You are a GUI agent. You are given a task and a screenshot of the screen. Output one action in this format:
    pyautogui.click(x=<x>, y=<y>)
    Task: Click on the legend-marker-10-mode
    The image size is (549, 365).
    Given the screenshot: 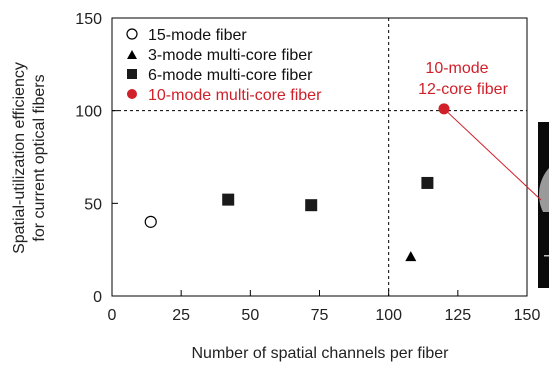 What is the action you would take?
    pyautogui.click(x=132, y=94)
    